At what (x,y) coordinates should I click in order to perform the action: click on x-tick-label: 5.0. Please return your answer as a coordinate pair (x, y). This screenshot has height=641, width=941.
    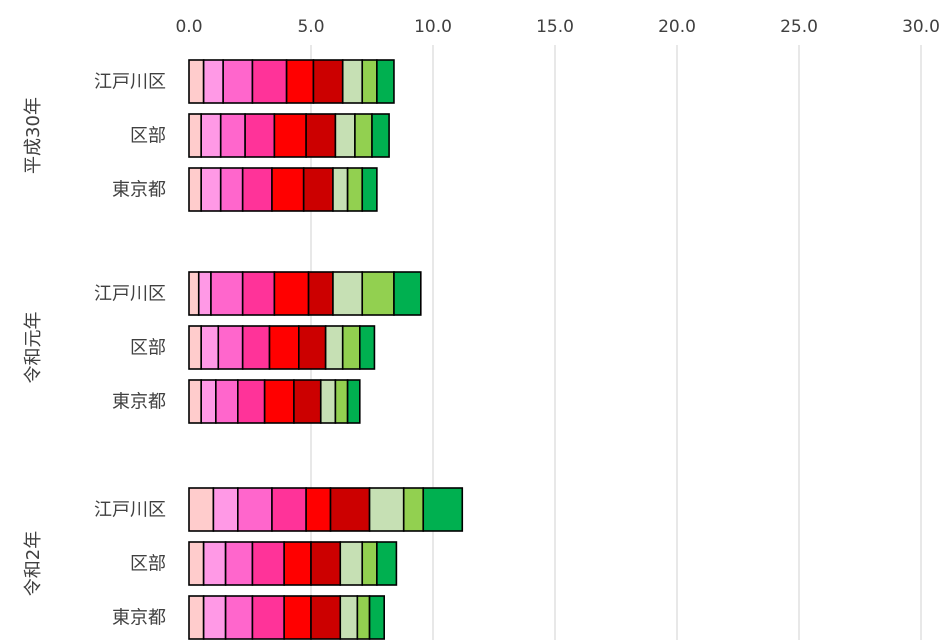
    Looking at the image, I should click on (310, 27).